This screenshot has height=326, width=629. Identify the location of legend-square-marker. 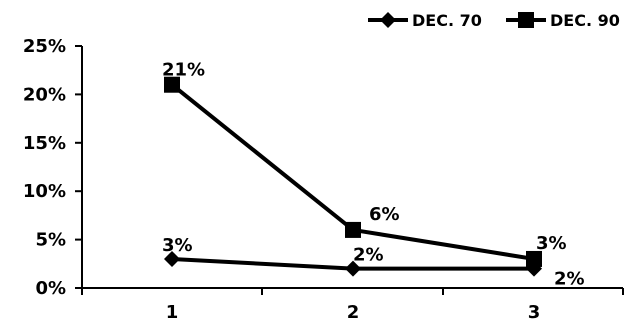
(526, 20).